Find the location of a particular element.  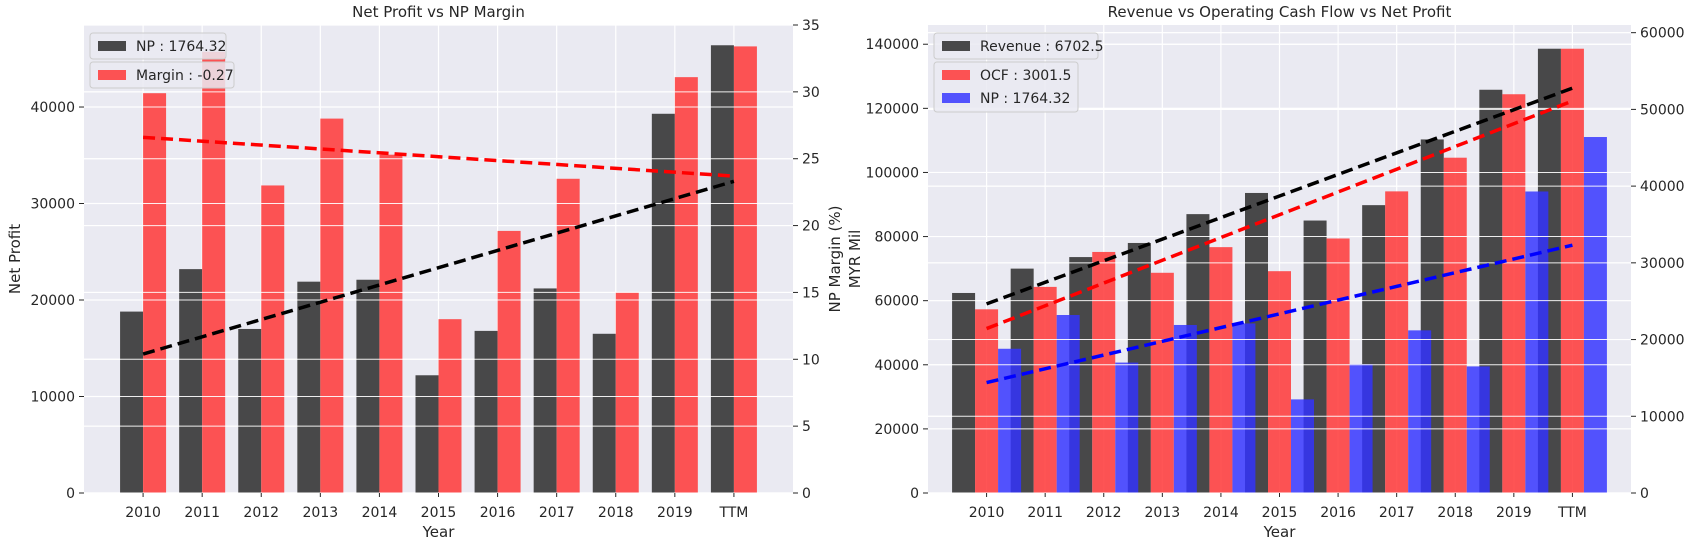

y-right-tick-label: 20 is located at coordinates (811, 227).